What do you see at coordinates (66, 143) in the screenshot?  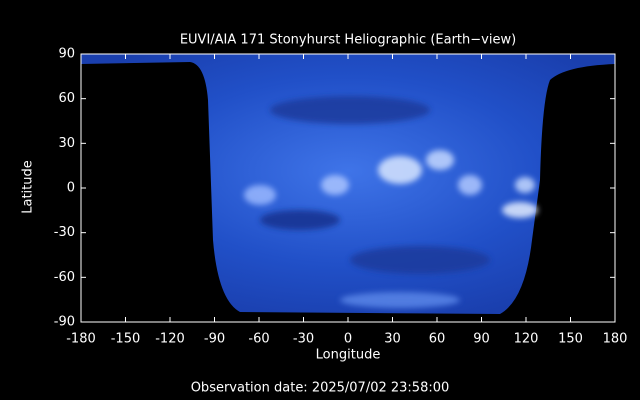 I see `y-tick-label: 30` at bounding box center [66, 143].